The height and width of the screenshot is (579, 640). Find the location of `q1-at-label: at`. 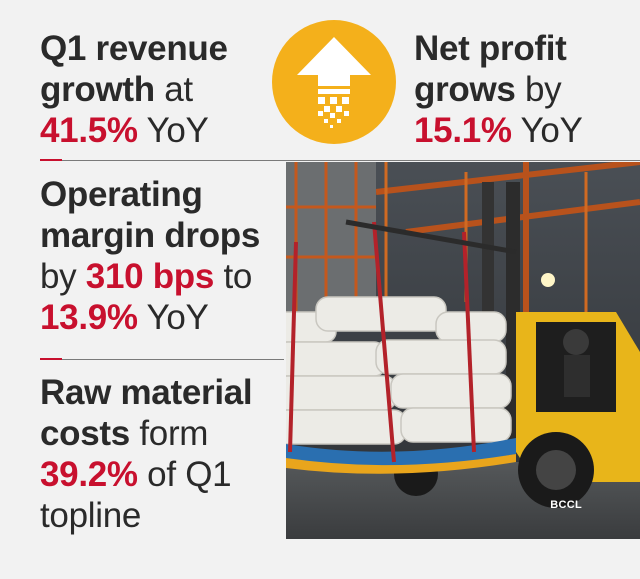

q1-at-label: at is located at coordinates (173, 89).